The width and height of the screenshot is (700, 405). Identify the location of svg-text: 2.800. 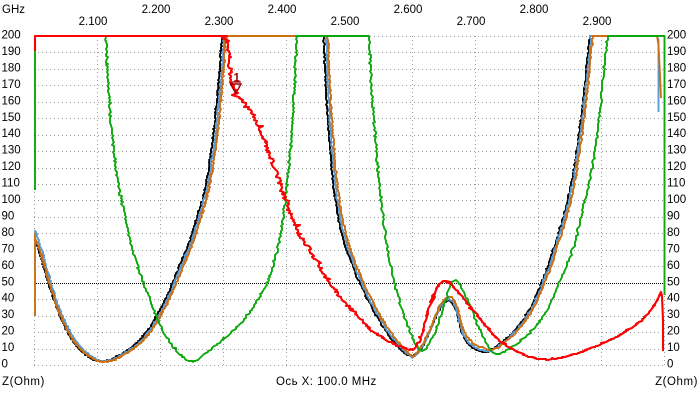
(534, 10).